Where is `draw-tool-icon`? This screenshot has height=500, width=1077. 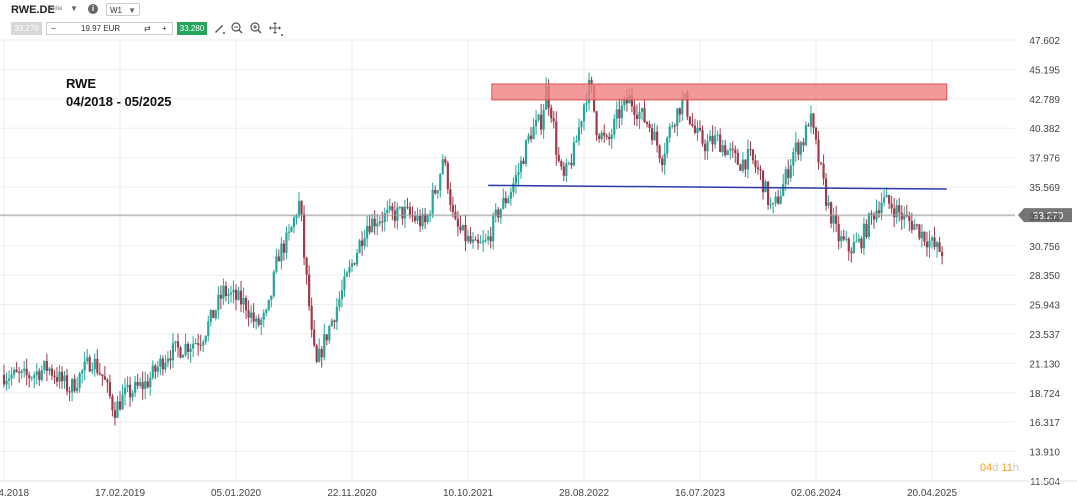
draw-tool-icon is located at coordinates (219, 28).